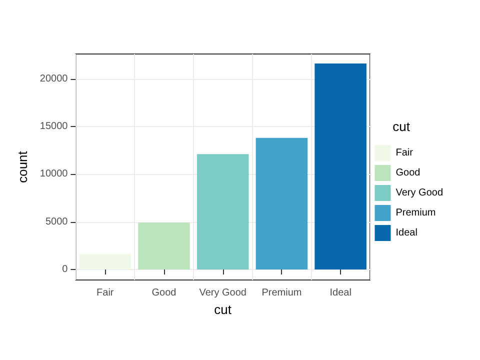 Image resolution: width=480 pixels, height=360 pixels. What do you see at coordinates (22, 166) in the screenshot?
I see `y-axis-title: count` at bounding box center [22, 166].